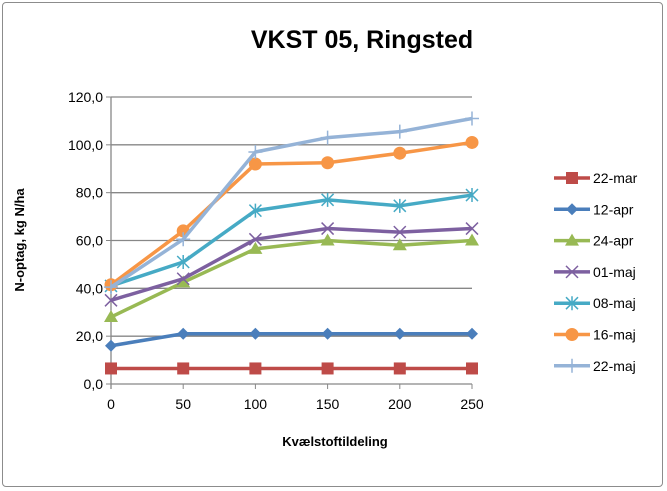  What do you see at coordinates (614, 335) in the screenshot?
I see `legend-label: 16-maj` at bounding box center [614, 335].